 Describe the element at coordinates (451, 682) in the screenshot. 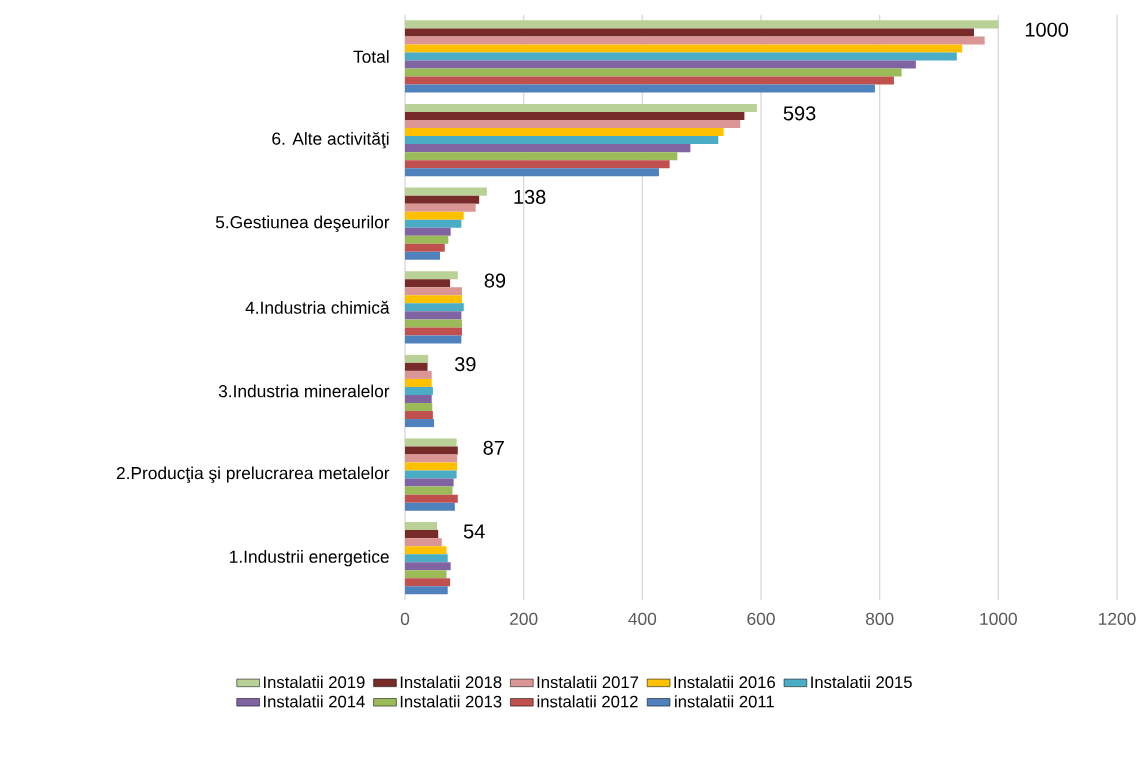

I see `legend-label: Instalatii 2018` at that location.